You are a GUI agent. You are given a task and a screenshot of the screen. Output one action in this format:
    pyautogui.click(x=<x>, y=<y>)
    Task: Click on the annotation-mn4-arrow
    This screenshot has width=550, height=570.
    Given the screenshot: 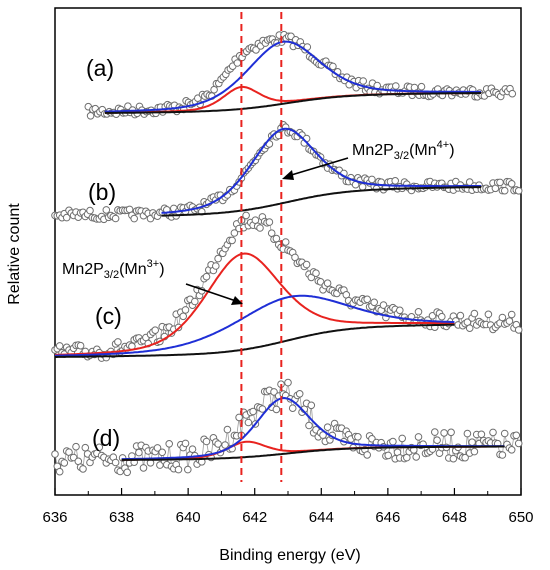 What is the action you would take?
    pyautogui.click(x=318, y=167)
    